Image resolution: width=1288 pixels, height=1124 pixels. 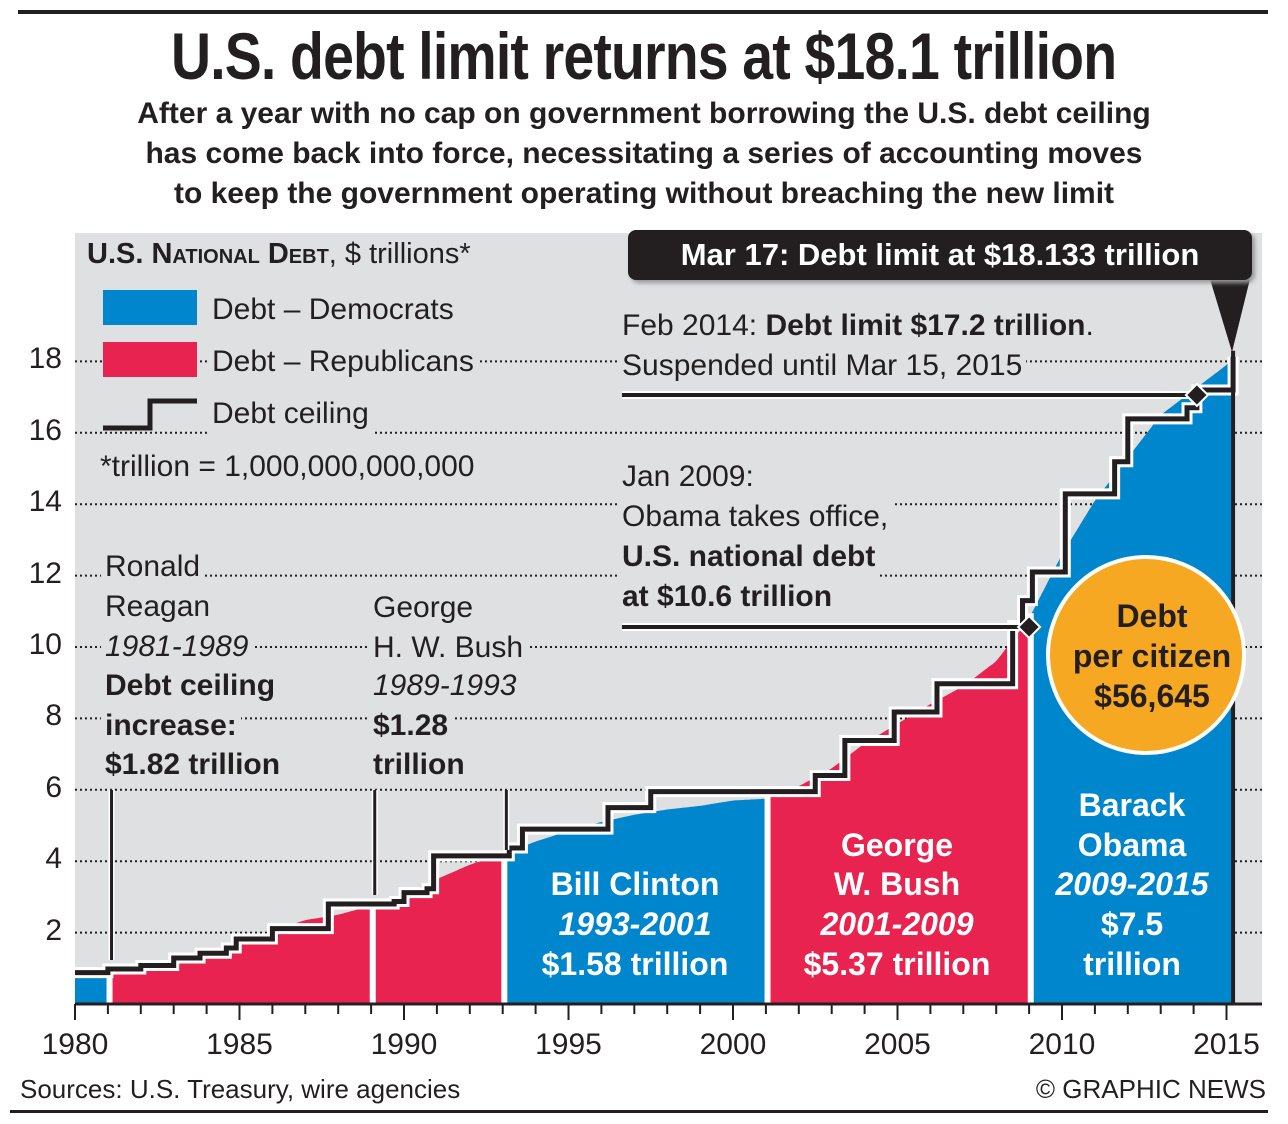 I want to click on jan2009-line3: U.S. national debt, so click(x=749, y=557).